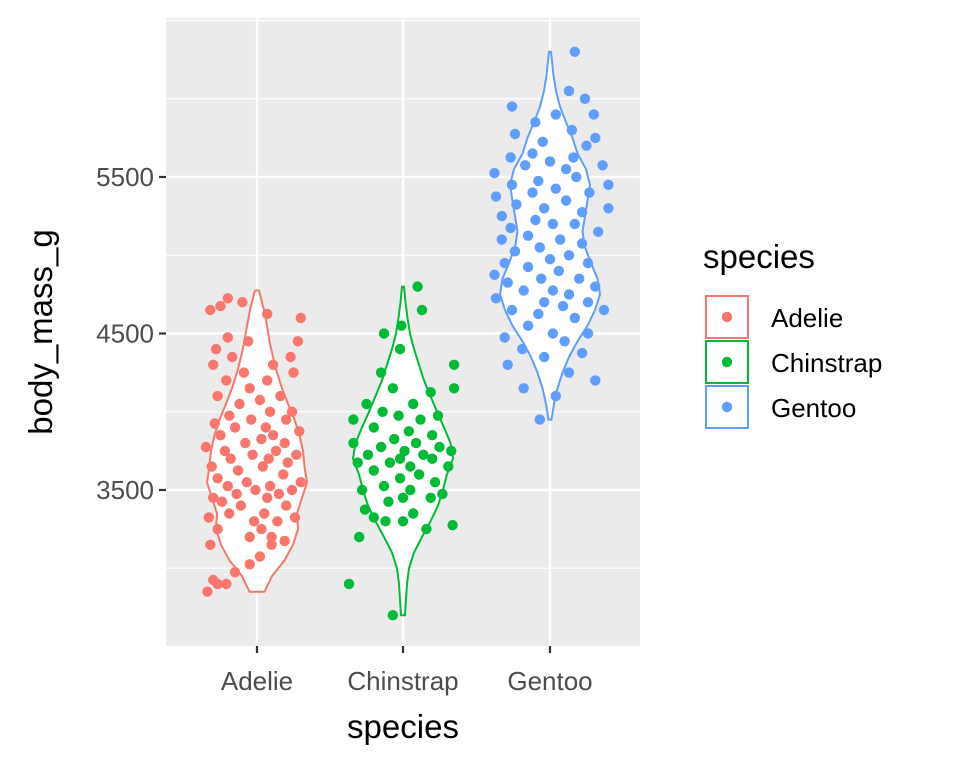 This screenshot has height=768, width=960. I want to click on y-tick-label: 5500, so click(125, 177).